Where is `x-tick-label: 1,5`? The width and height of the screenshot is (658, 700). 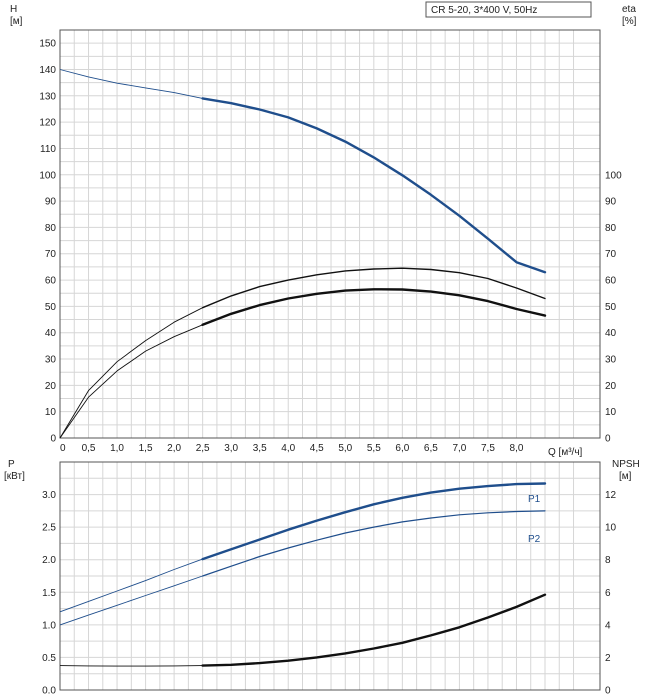 x-tick-label: 1,5 is located at coordinates (146, 448).